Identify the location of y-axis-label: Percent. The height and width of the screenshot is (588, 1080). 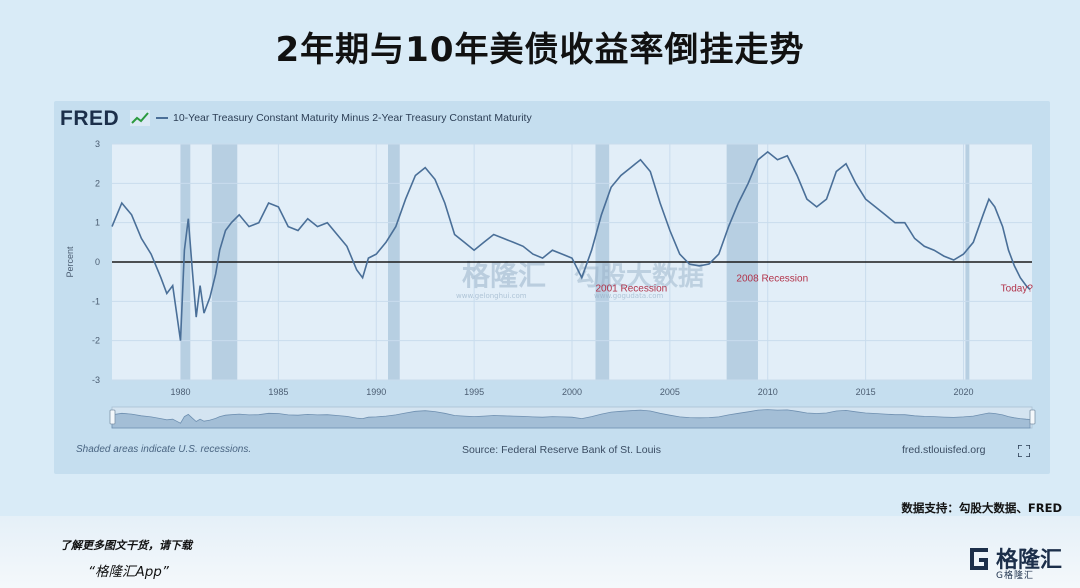
(70, 262).